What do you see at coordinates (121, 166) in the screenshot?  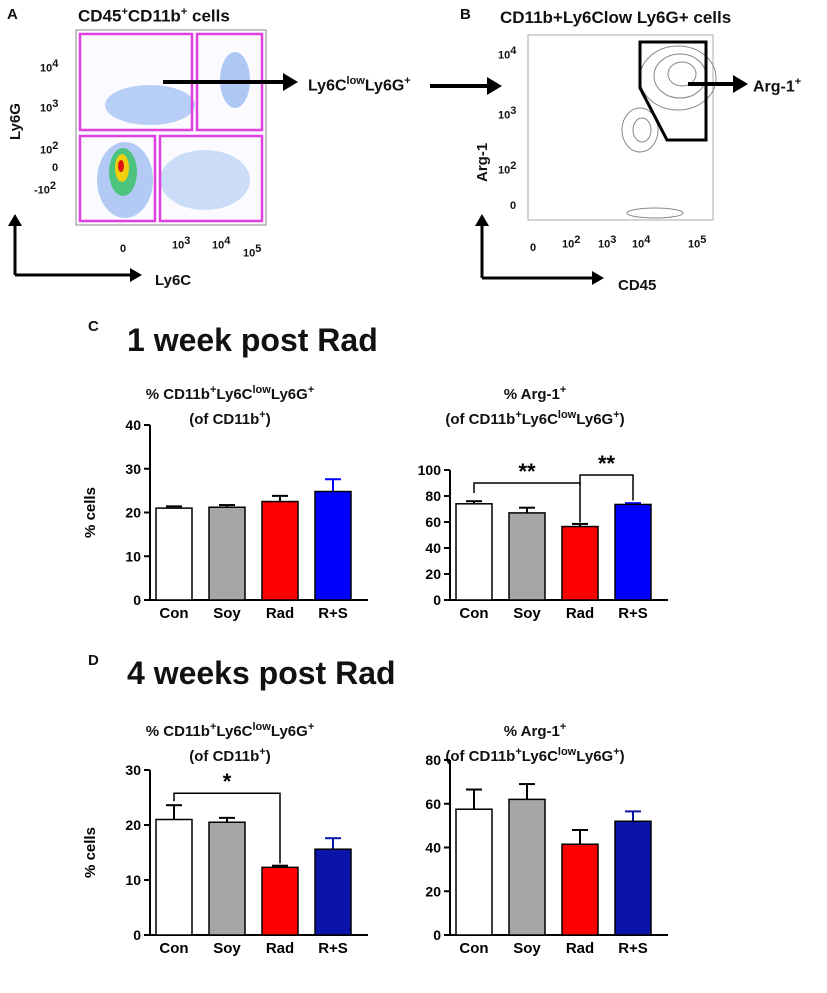 I see `panel-a-density-peak` at bounding box center [121, 166].